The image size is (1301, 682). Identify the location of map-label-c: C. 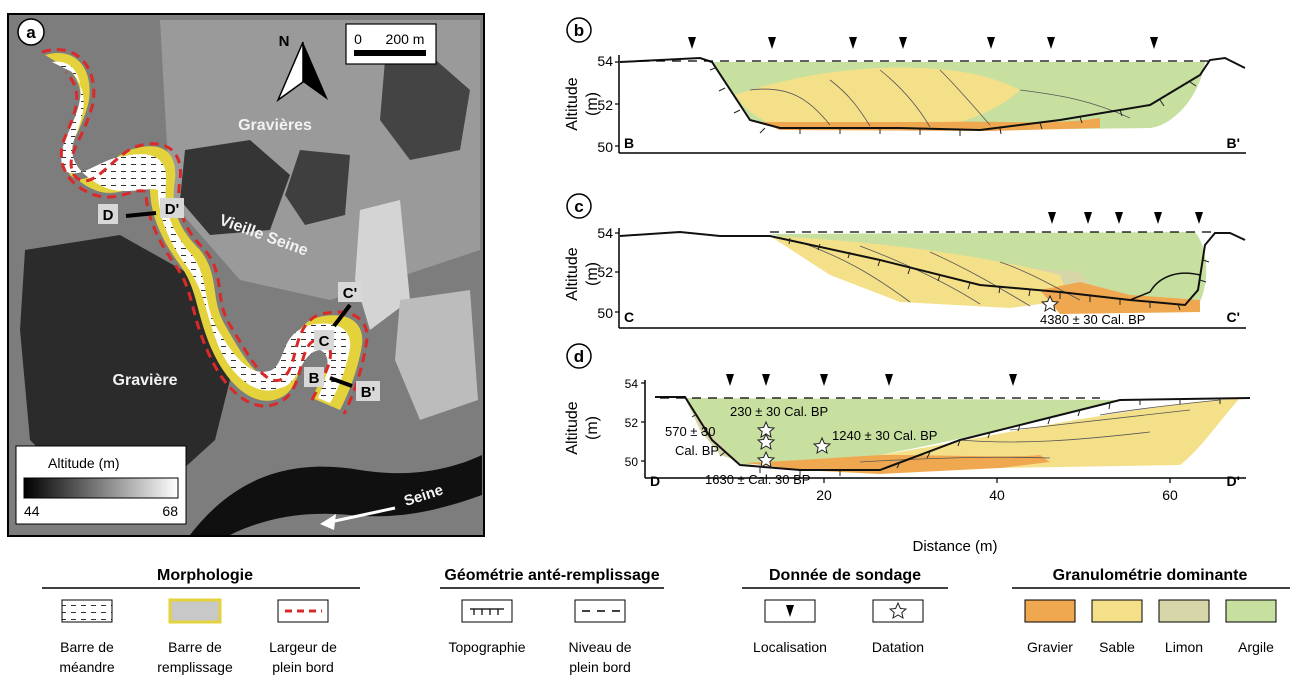
(324, 341).